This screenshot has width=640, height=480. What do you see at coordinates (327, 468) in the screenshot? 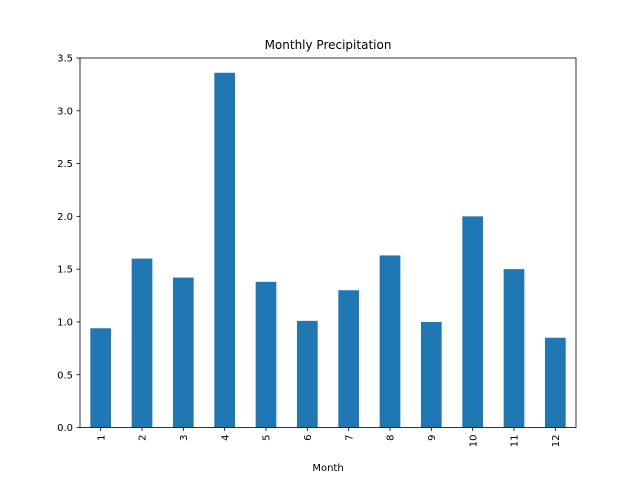
I see `x-axis-title: Month` at bounding box center [327, 468].